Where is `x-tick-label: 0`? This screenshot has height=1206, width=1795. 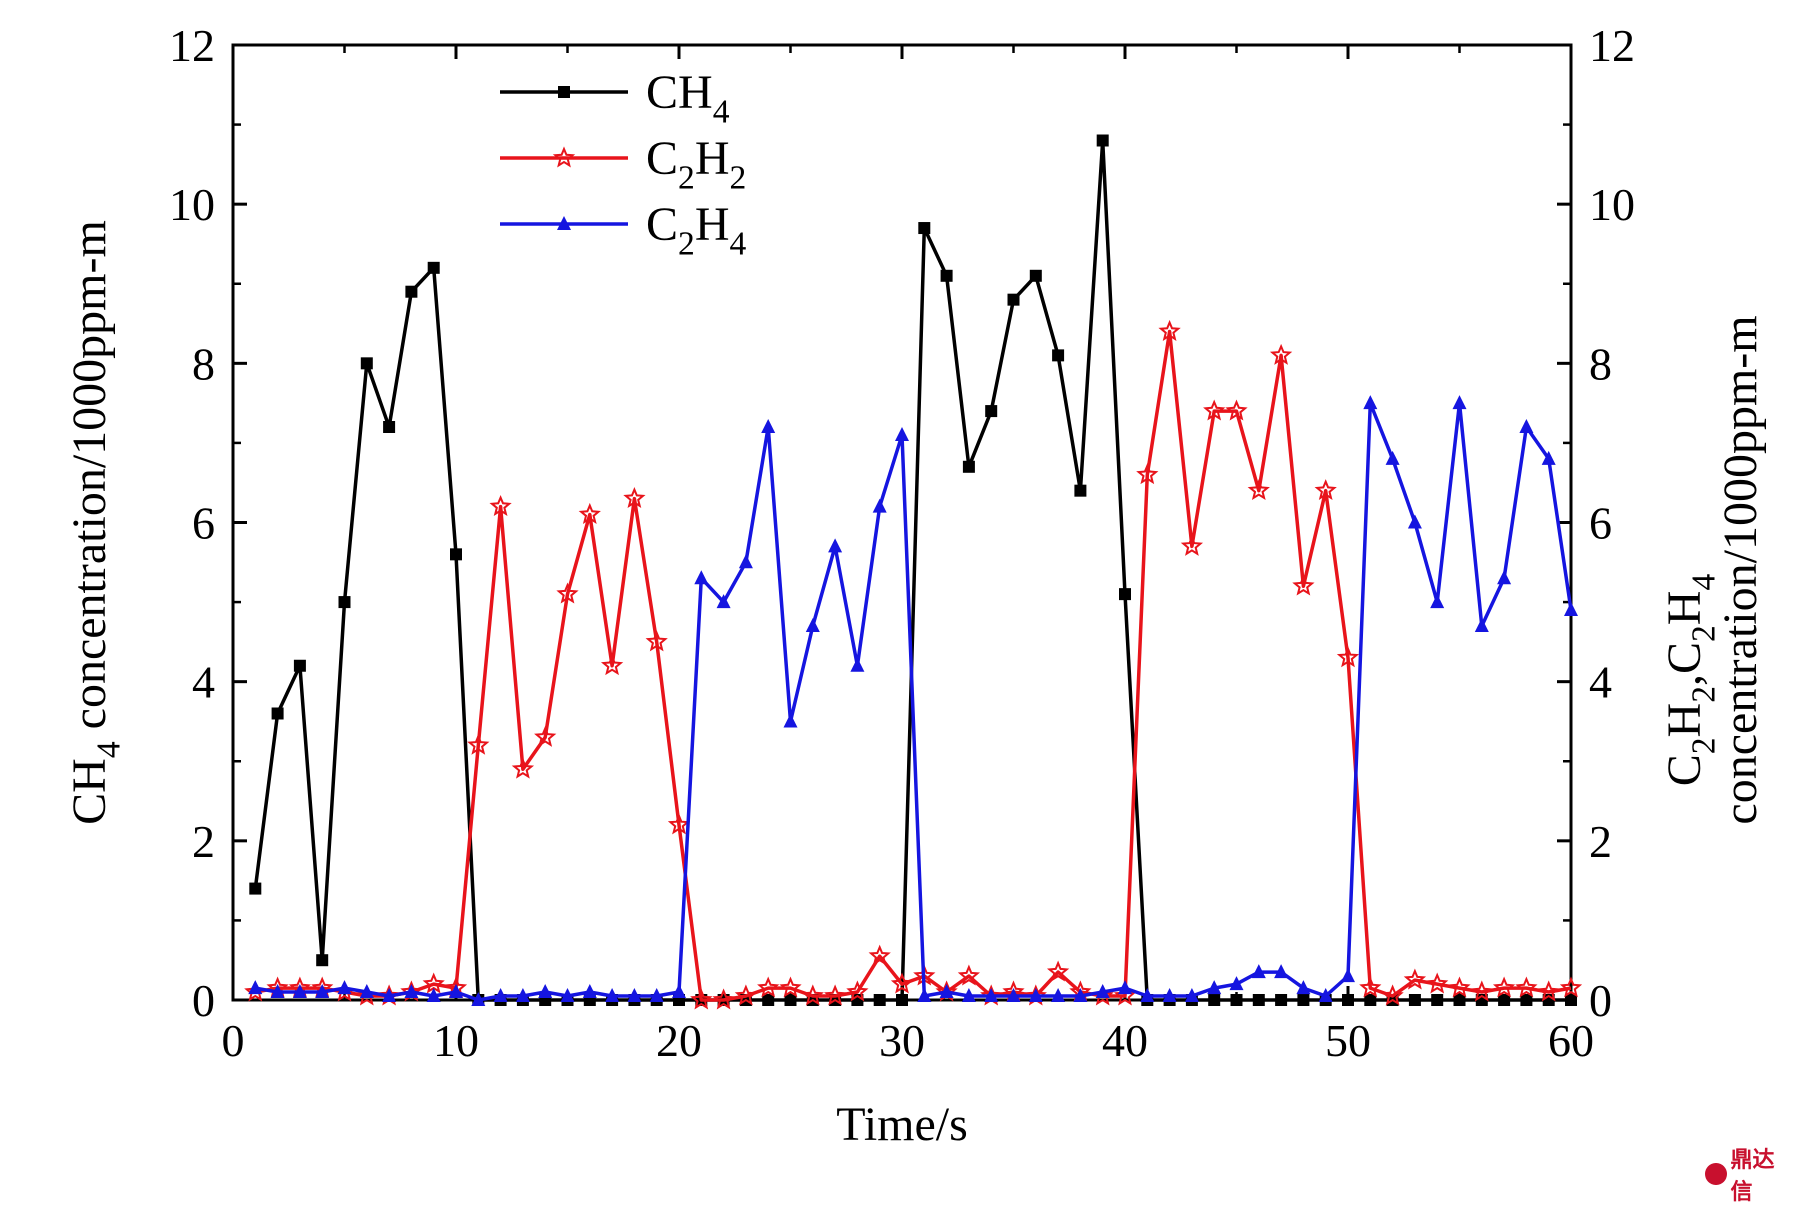
x-tick-label: 0 is located at coordinates (233, 1040).